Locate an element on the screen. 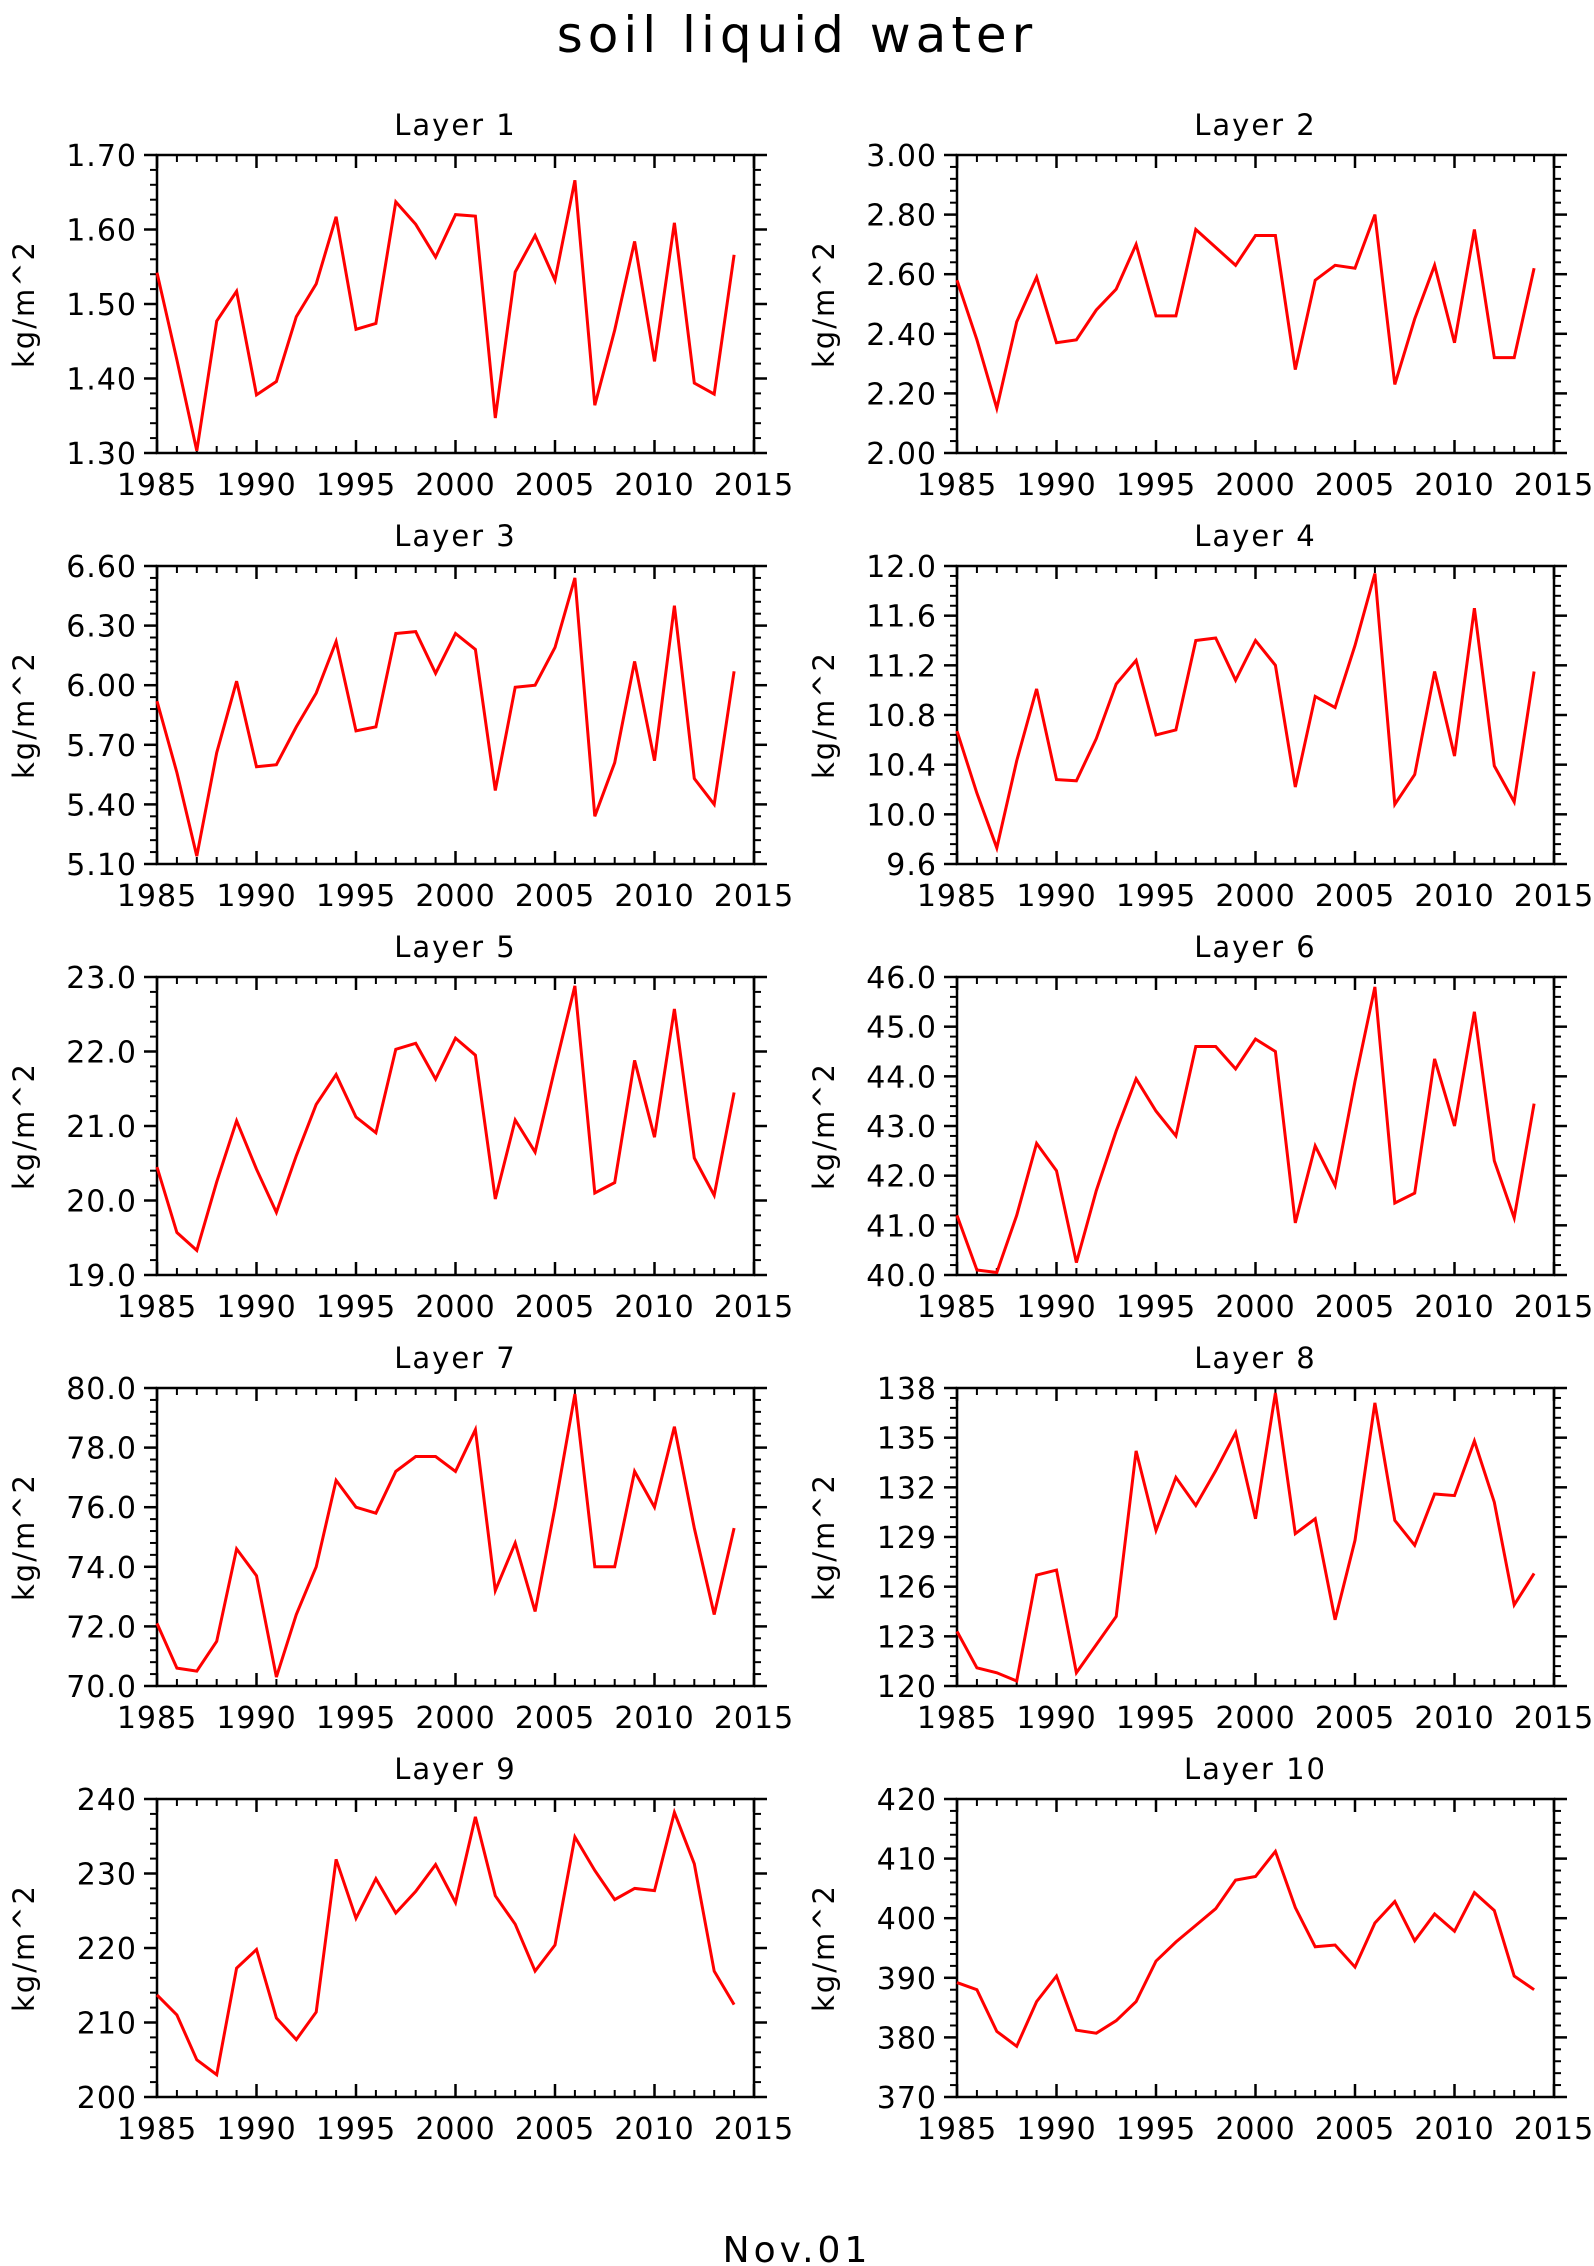 The image size is (1594, 2266). y-tick-label: 9.6 is located at coordinates (911, 865).